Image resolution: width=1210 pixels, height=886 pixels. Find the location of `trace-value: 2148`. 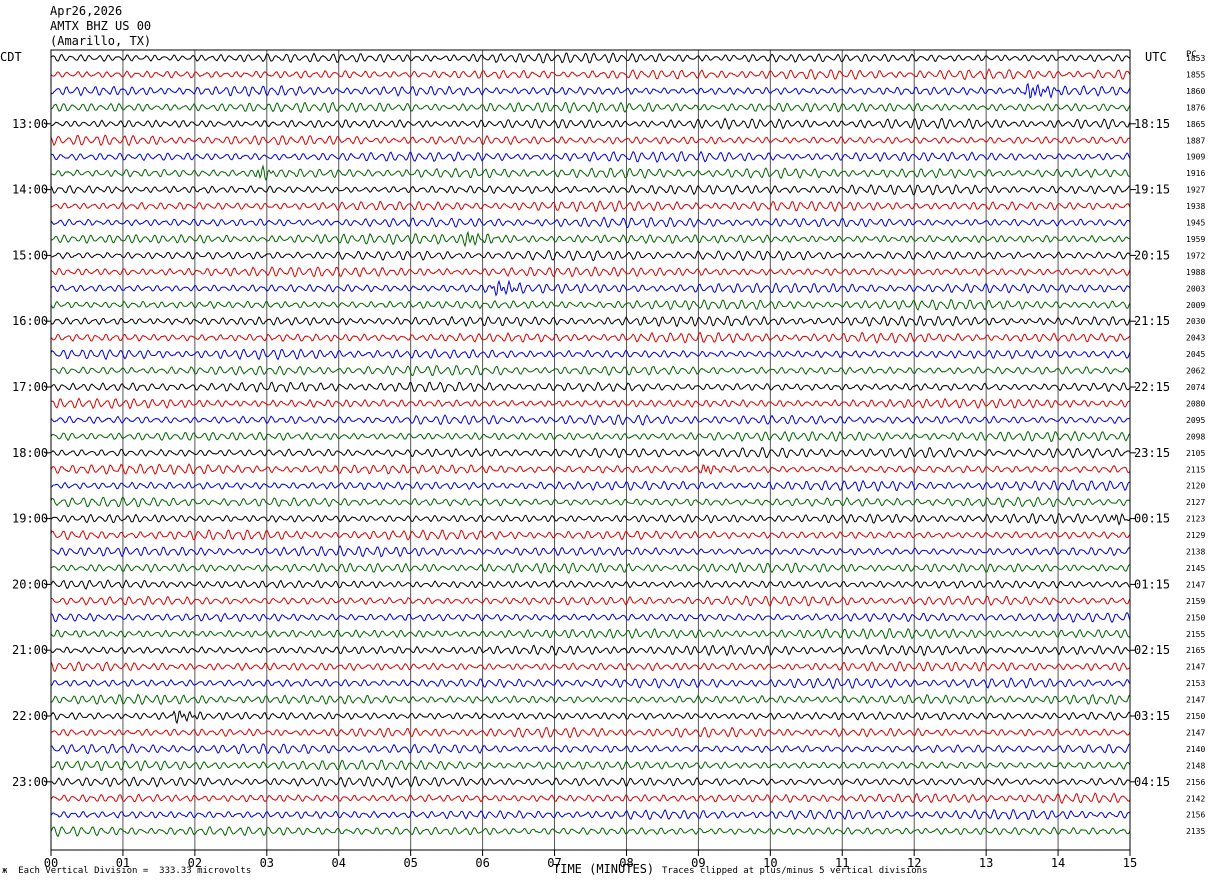

trace-value: 2148 is located at coordinates (1195, 765).